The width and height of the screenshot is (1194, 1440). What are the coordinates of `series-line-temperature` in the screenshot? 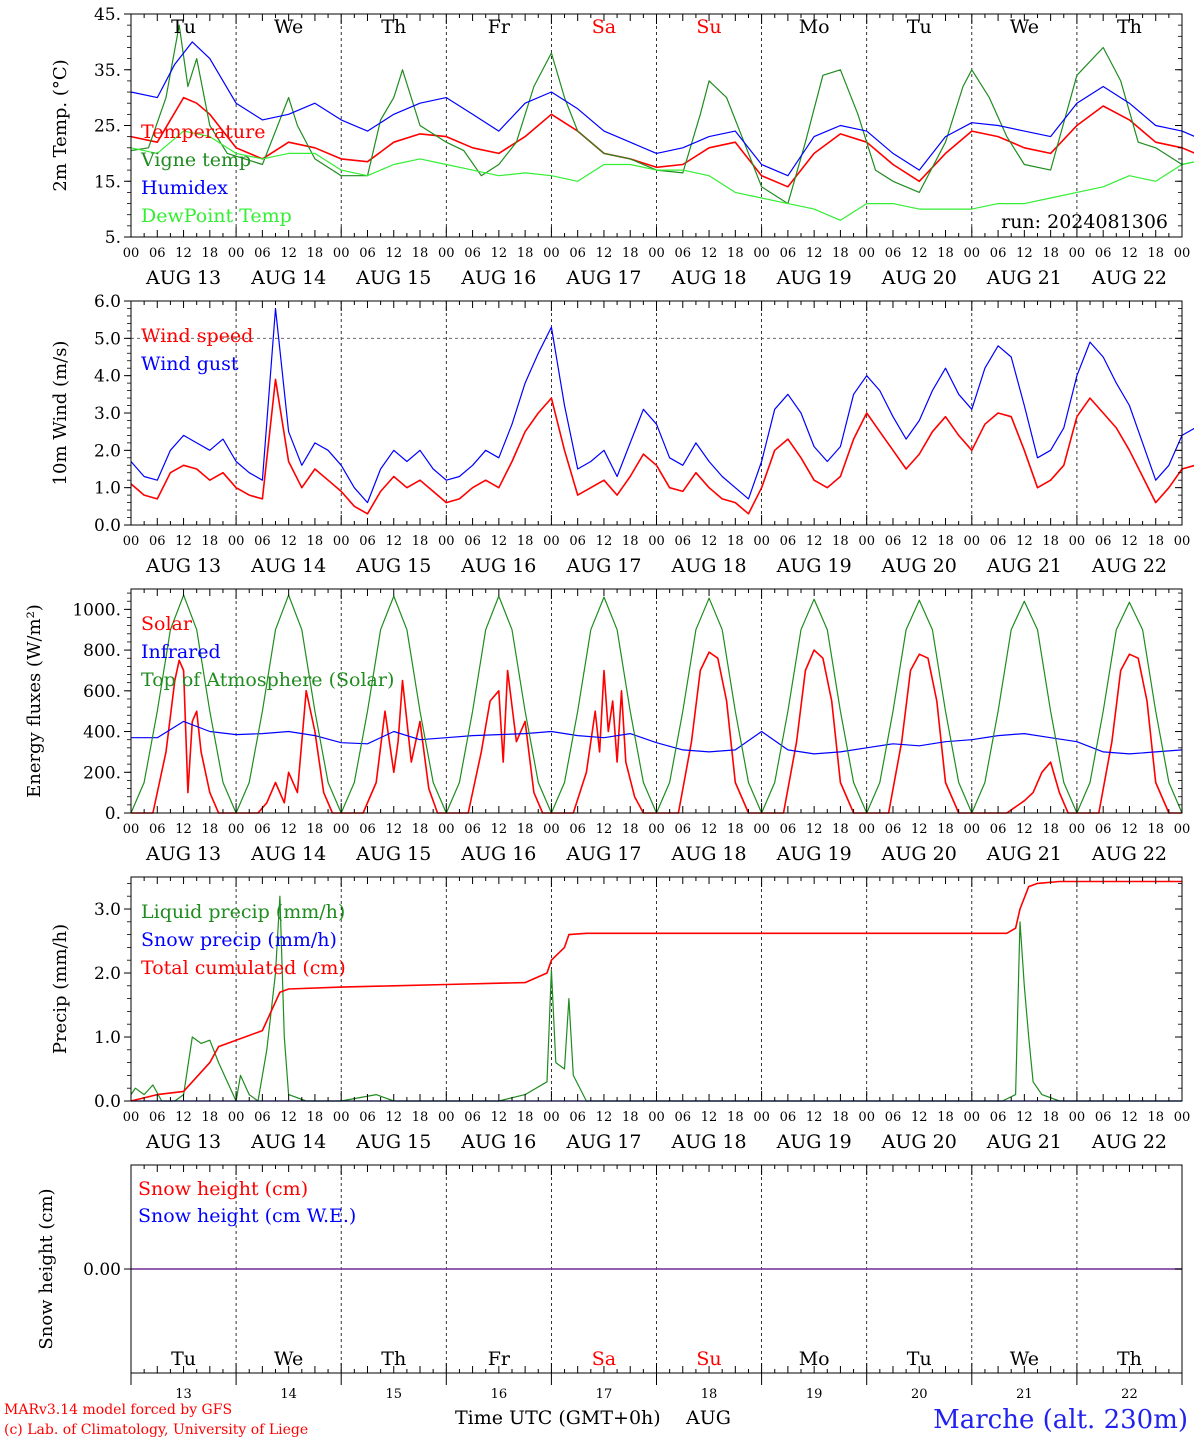 It's located at (662, 142).